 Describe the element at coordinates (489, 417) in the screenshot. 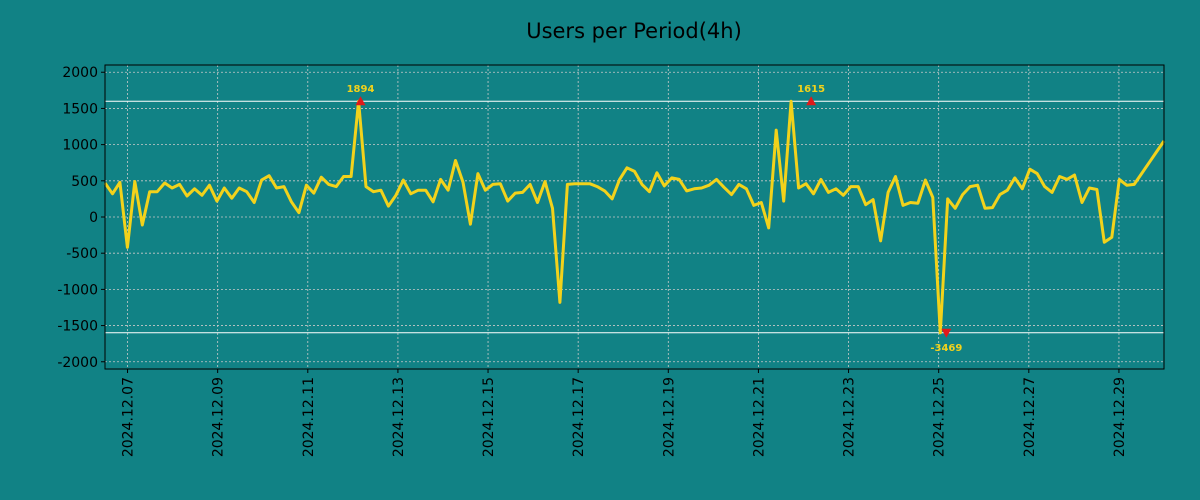

I see `x-tick-label: 2024.12.15` at that location.